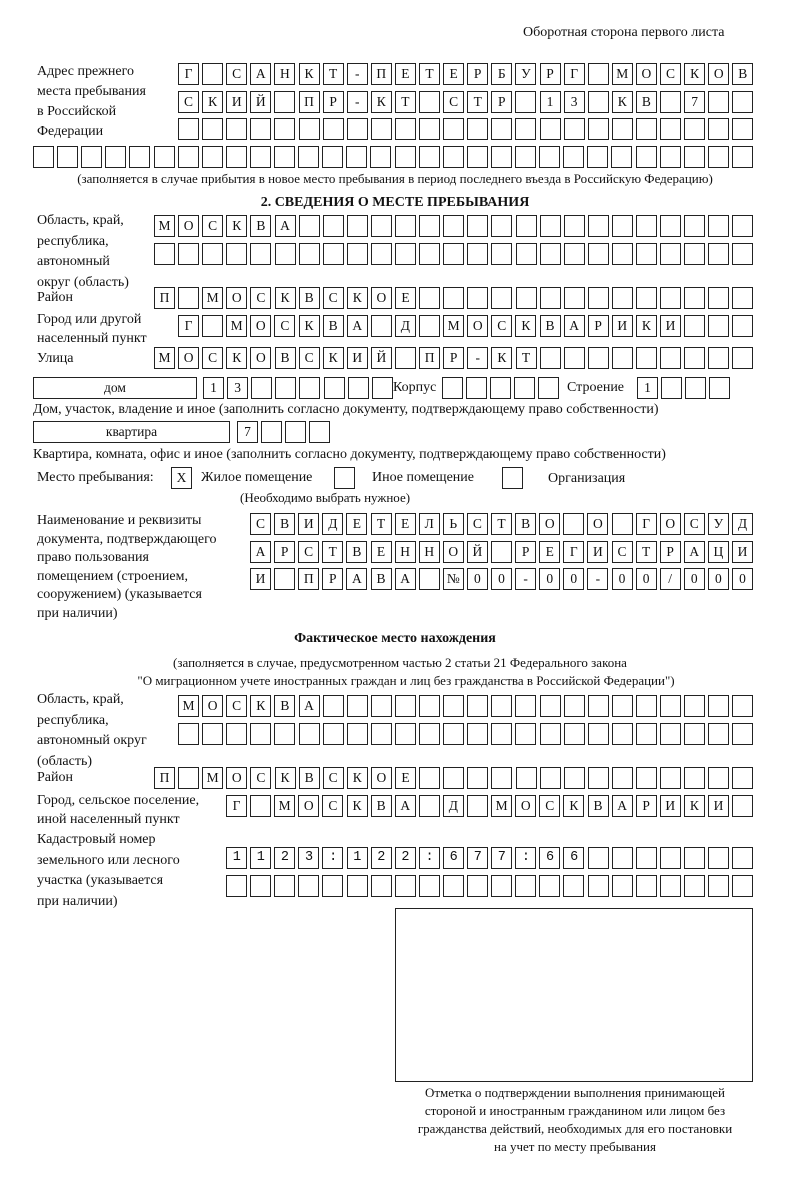  Describe the element at coordinates (718, 524) in the screenshot. I see `char-cell: У` at that location.